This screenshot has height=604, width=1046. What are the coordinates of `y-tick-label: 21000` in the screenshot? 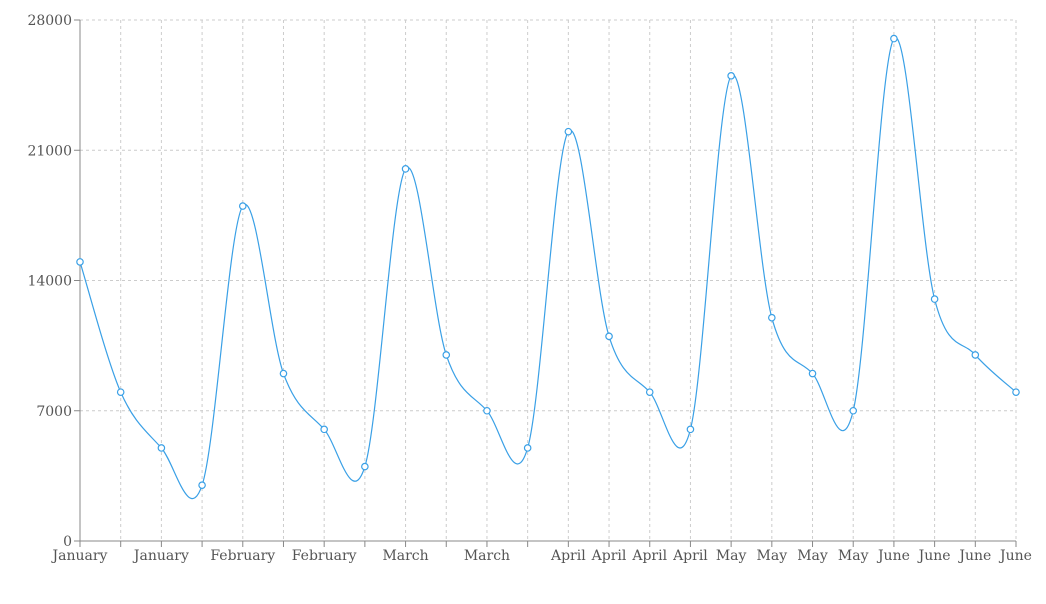 It's located at (49, 151).